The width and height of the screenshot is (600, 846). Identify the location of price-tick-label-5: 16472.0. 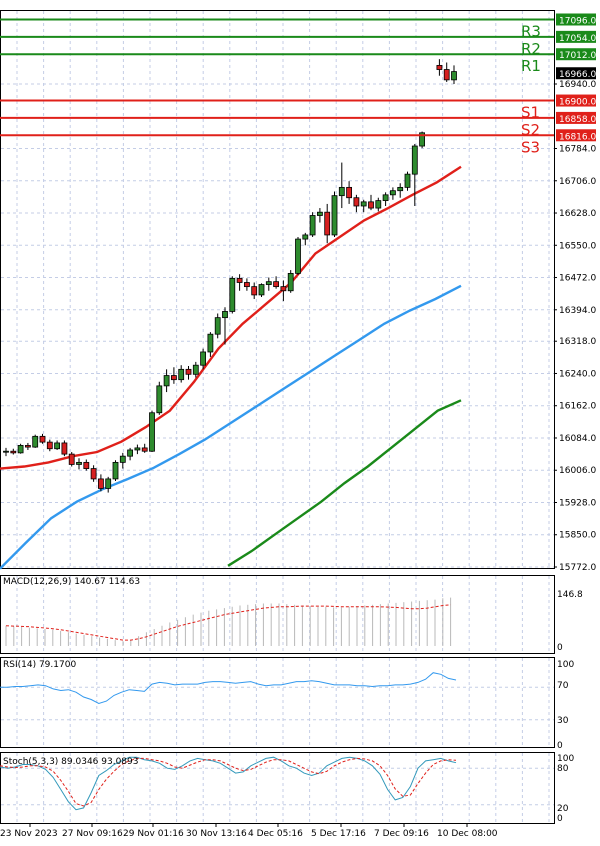
(577, 279).